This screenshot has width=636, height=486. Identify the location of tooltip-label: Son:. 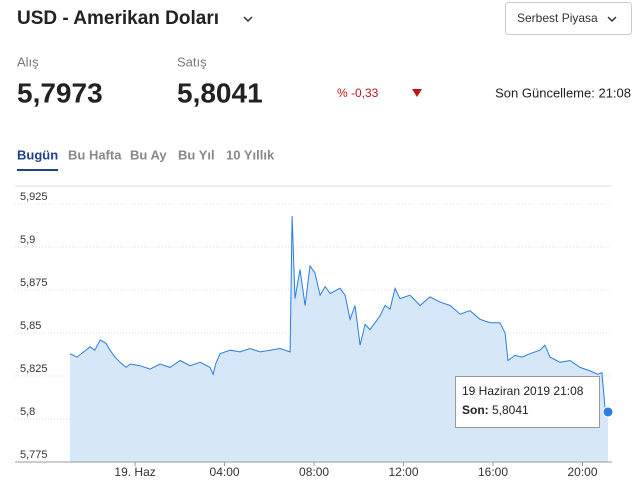
(475, 410).